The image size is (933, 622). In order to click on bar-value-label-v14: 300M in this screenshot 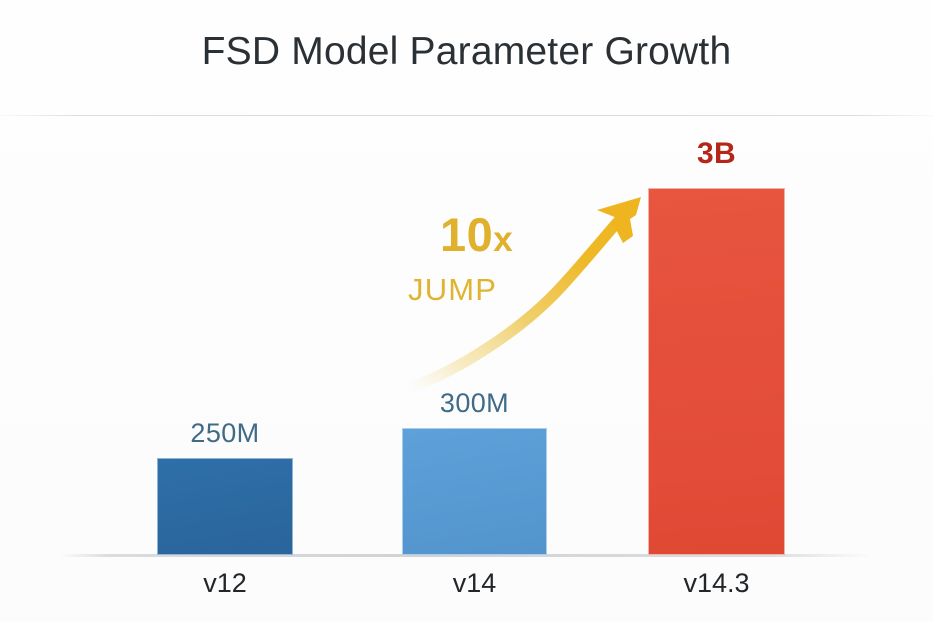, I will do `click(474, 403)`.